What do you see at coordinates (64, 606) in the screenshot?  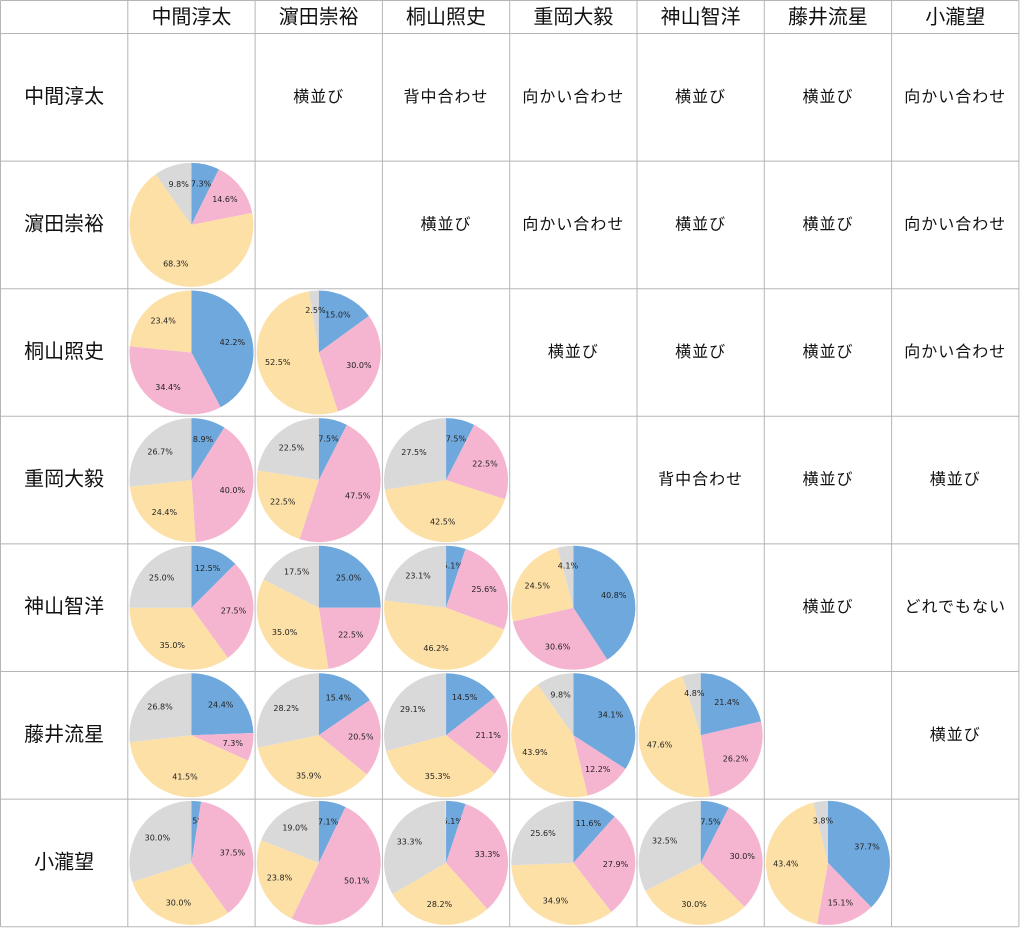 I see `row-header: 神山智洋` at bounding box center [64, 606].